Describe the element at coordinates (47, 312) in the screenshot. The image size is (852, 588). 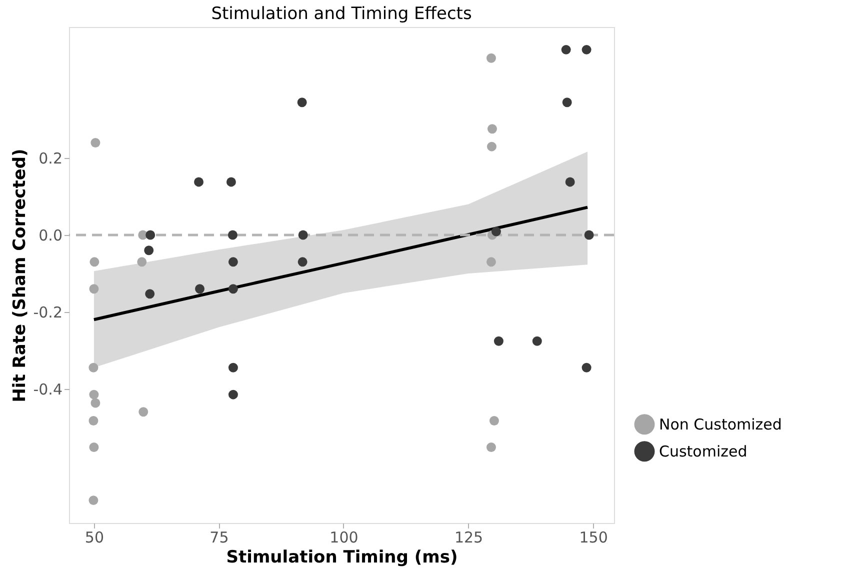
I see `y-tick-label: -0.2` at that location.